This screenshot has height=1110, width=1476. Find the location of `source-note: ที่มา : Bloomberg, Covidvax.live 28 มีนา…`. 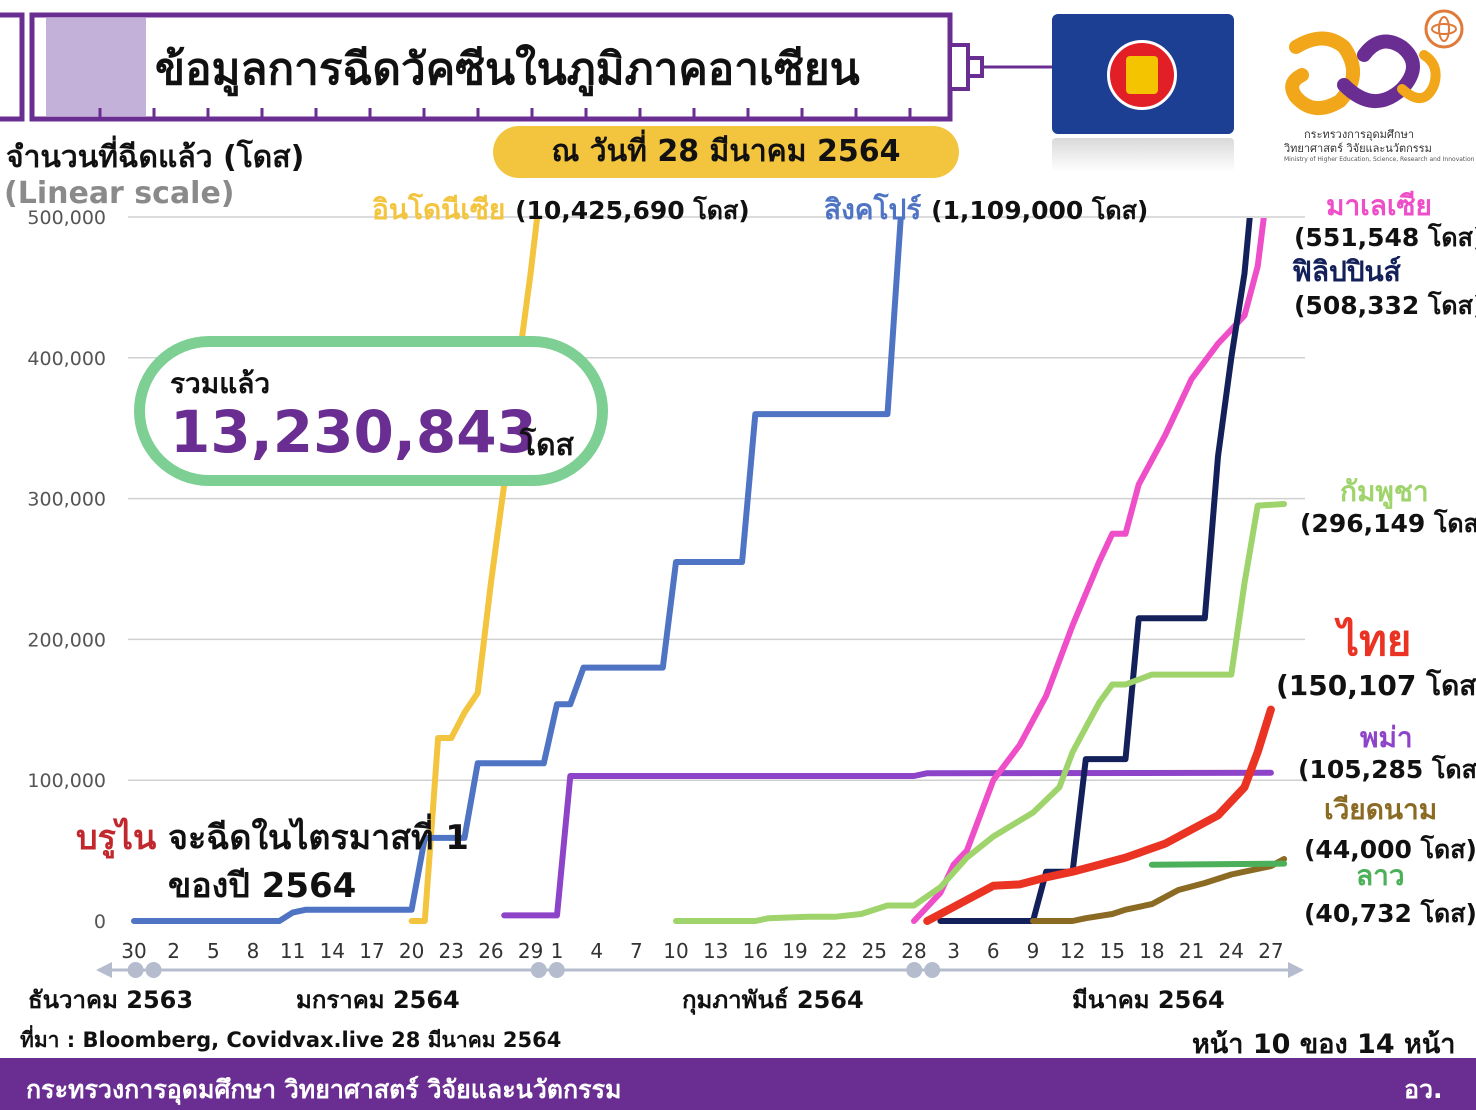

source-note: ที่มา : Bloomberg, Covidvax.live 28 มีนา… is located at coordinates (291, 1040).